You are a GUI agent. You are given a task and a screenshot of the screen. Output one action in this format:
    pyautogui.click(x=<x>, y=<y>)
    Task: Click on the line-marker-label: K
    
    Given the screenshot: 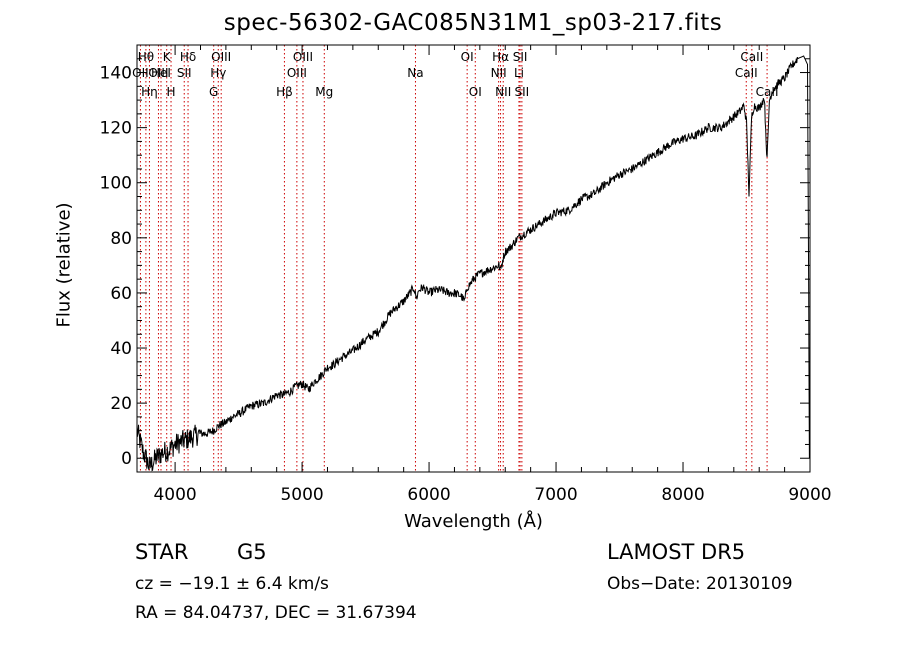 What is the action you would take?
    pyautogui.click(x=167, y=57)
    